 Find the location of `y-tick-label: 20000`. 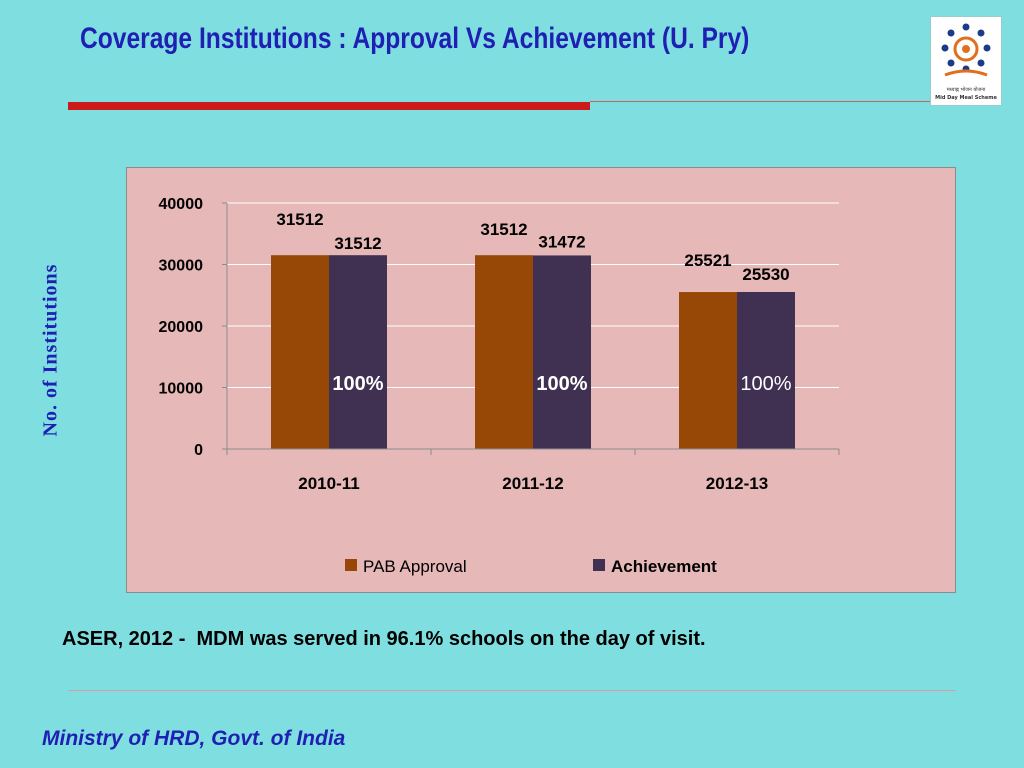

y-tick-label: 20000 is located at coordinates (181, 327).